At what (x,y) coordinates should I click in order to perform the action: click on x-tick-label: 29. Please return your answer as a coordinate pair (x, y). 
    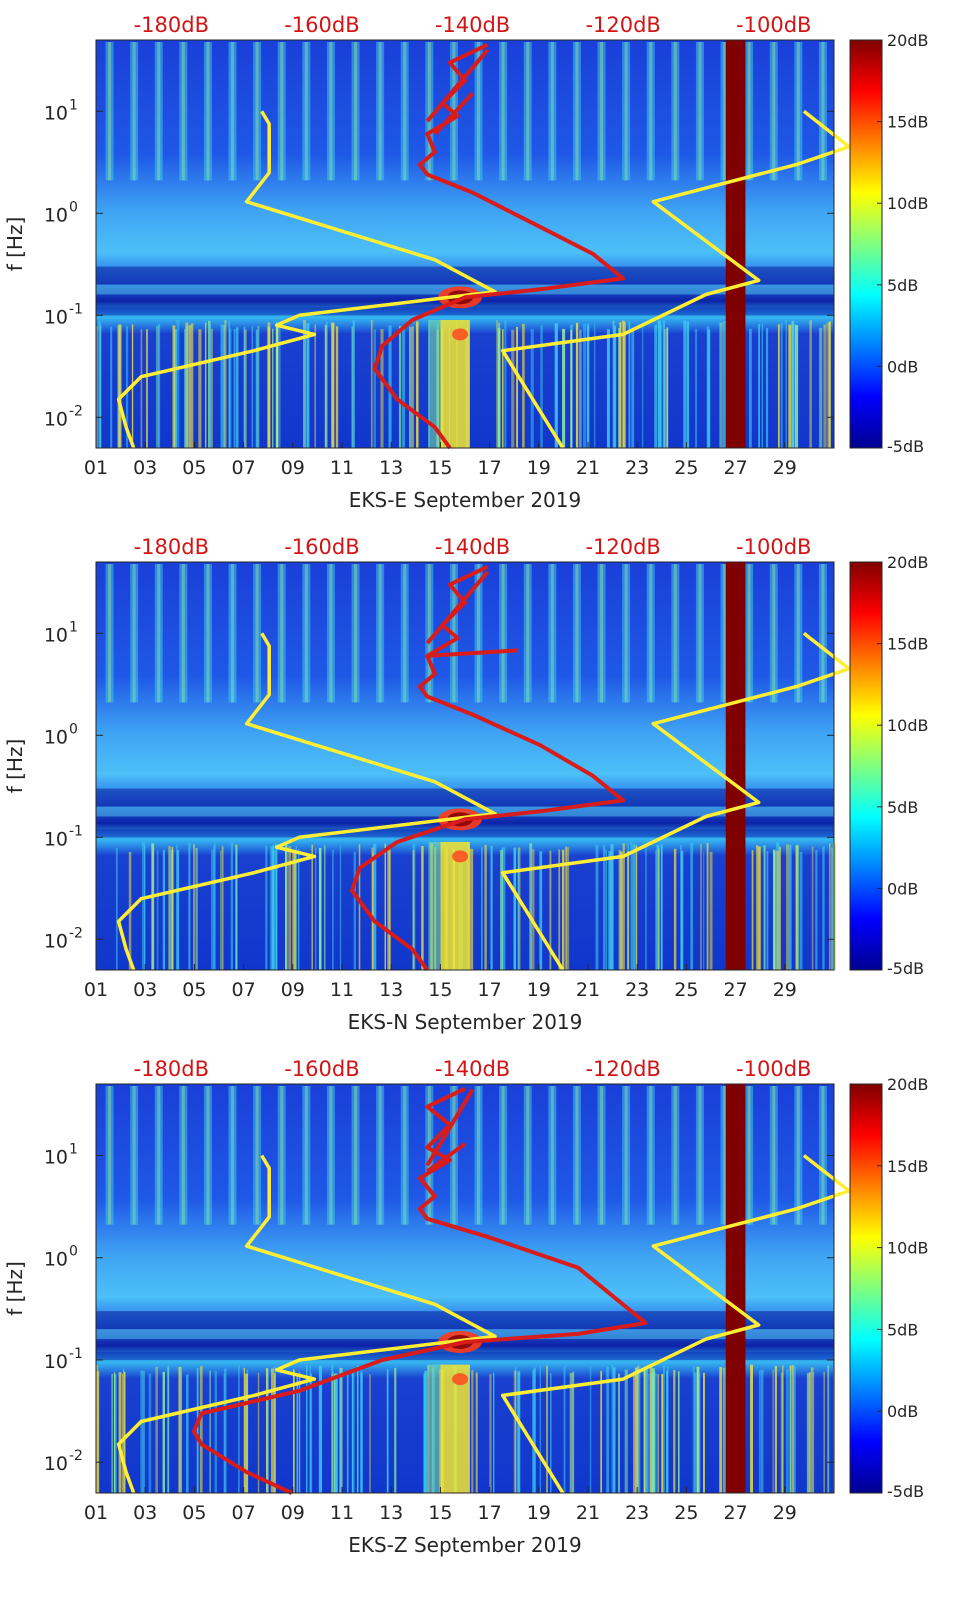
    Looking at the image, I should click on (785, 1513).